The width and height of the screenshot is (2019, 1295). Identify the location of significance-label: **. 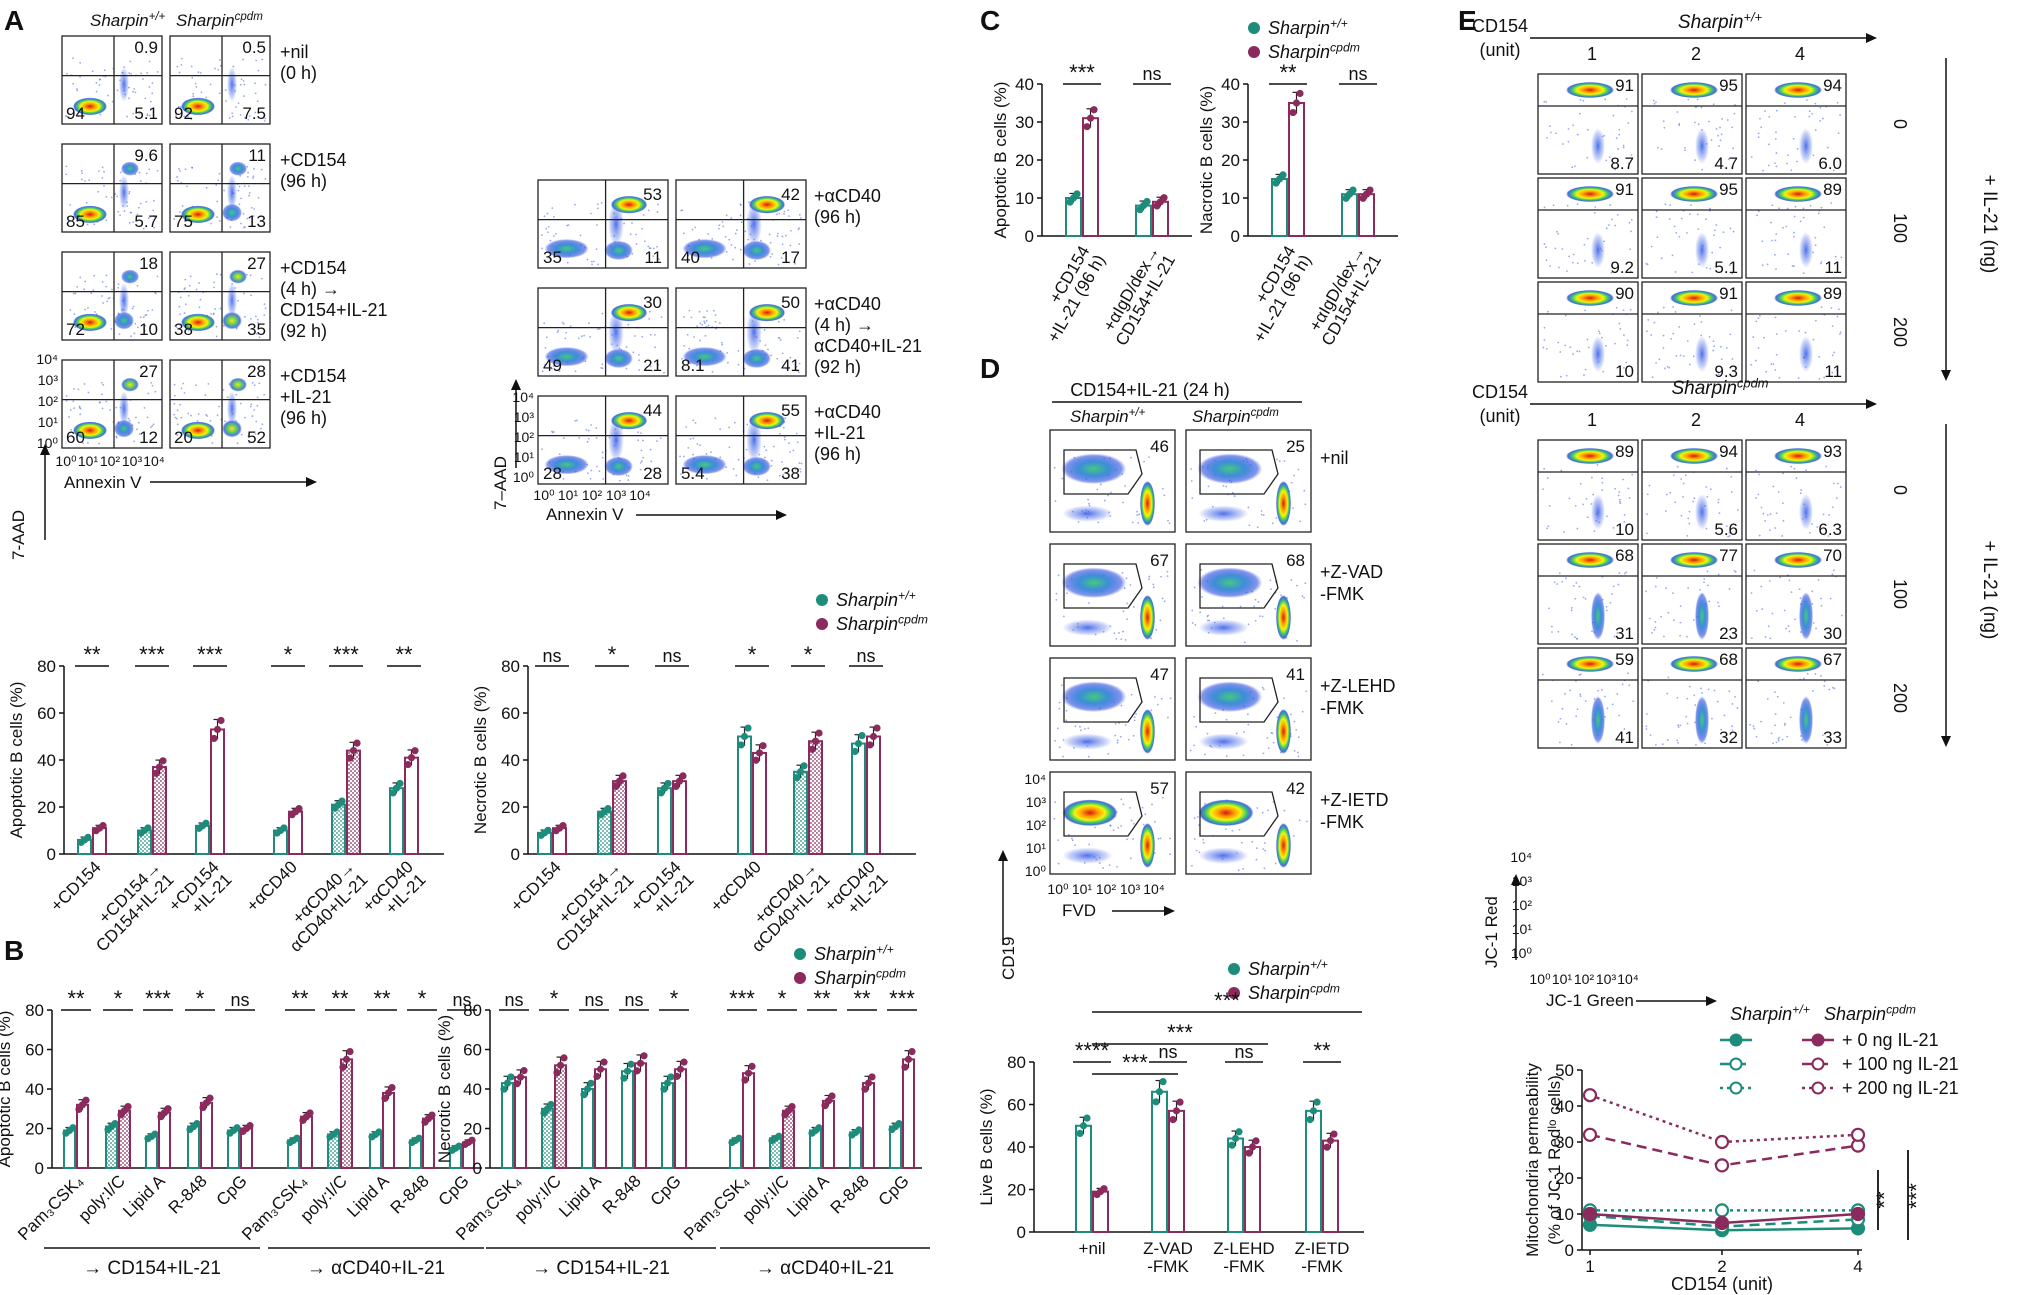
(92, 654).